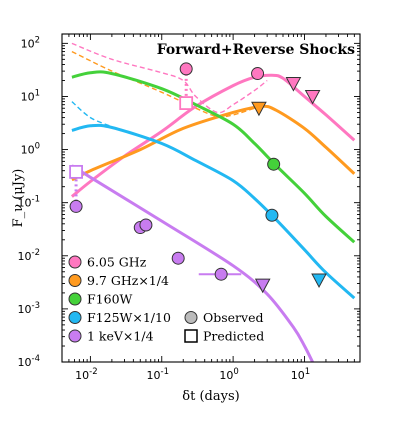 Image resolution: width=407 pixels, height=425 pixels. I want to click on legend-label: 6.05 GHz, so click(117, 262).